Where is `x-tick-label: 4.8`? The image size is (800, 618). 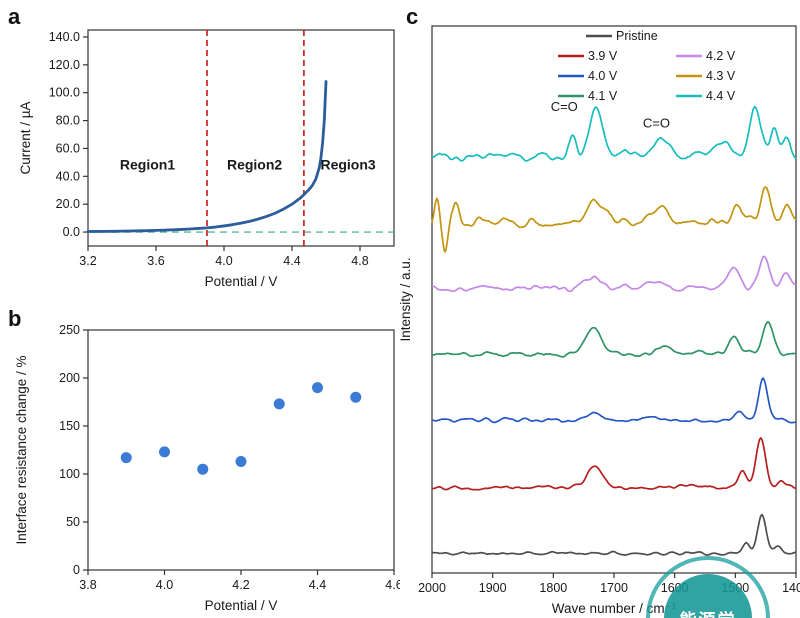 x-tick-label: 4.8 is located at coordinates (359, 261).